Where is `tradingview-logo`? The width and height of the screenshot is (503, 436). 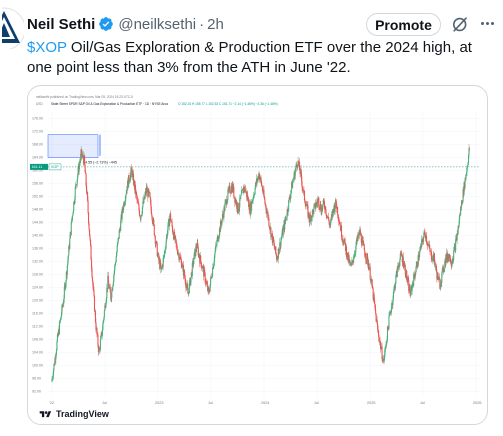 tradingview-logo is located at coordinates (45, 413).